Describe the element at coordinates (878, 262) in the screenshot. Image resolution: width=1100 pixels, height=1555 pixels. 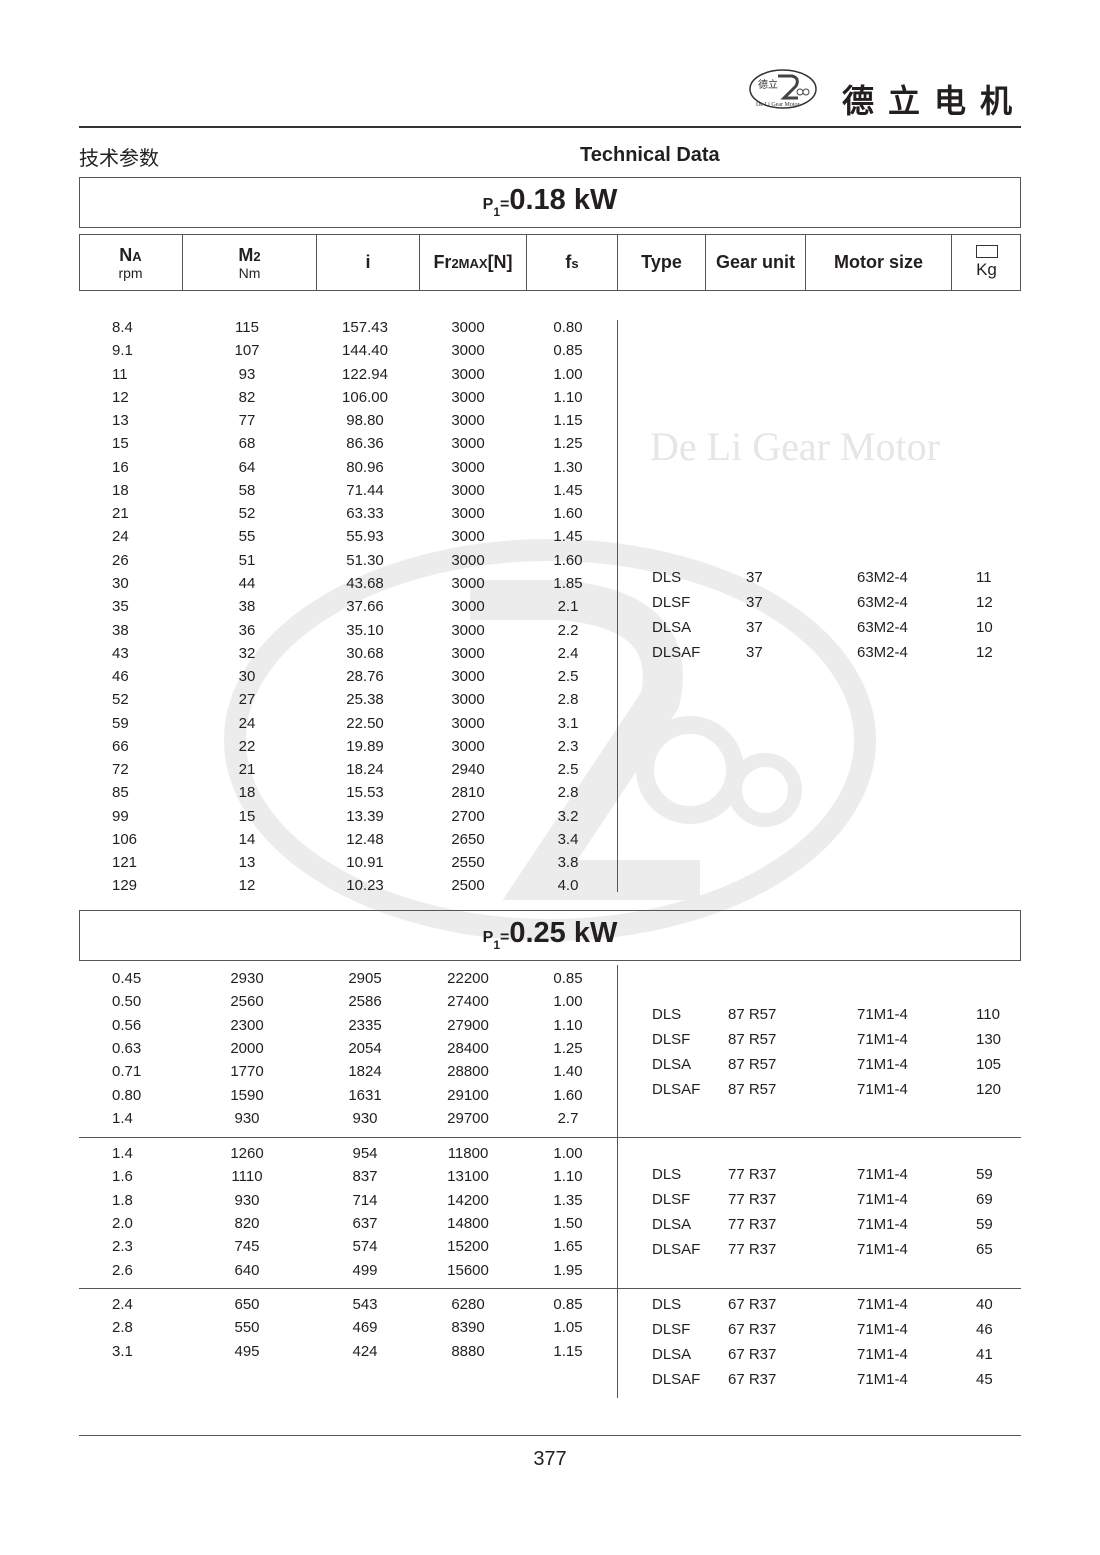
I see `column-header-motor: Motor size` at that location.